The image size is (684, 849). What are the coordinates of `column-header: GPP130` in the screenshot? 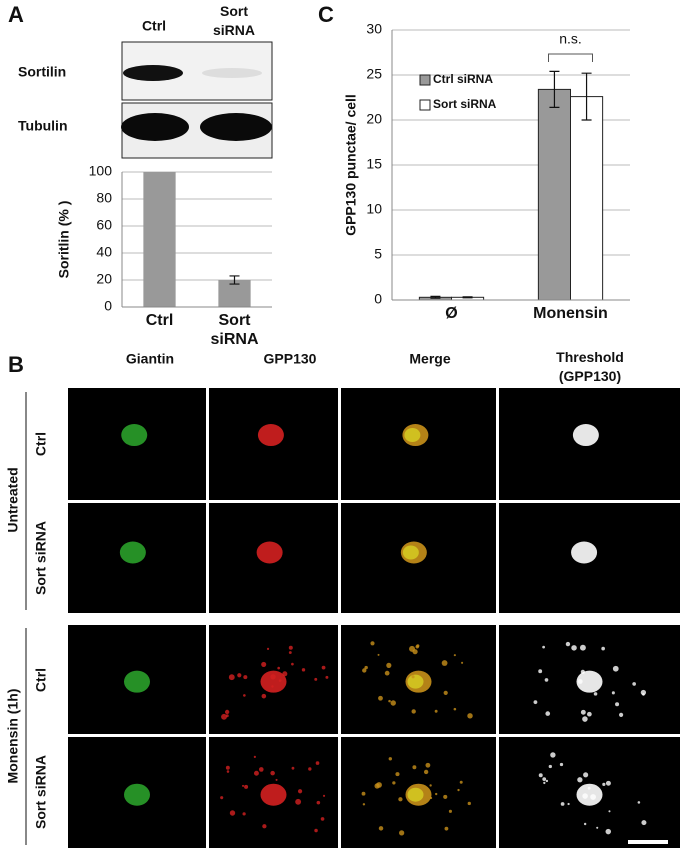 It's located at (290, 359).